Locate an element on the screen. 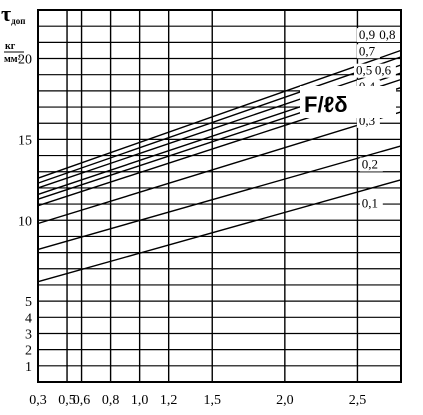  y-tick-label: 10 is located at coordinates (25, 221).